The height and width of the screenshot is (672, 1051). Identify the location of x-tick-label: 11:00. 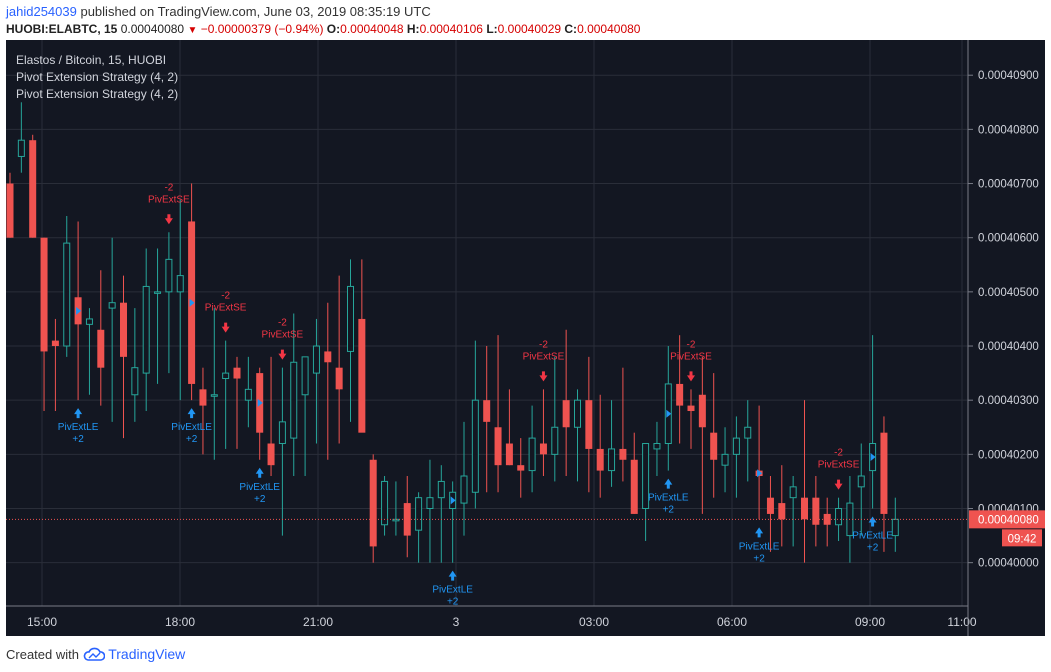
(961, 622).